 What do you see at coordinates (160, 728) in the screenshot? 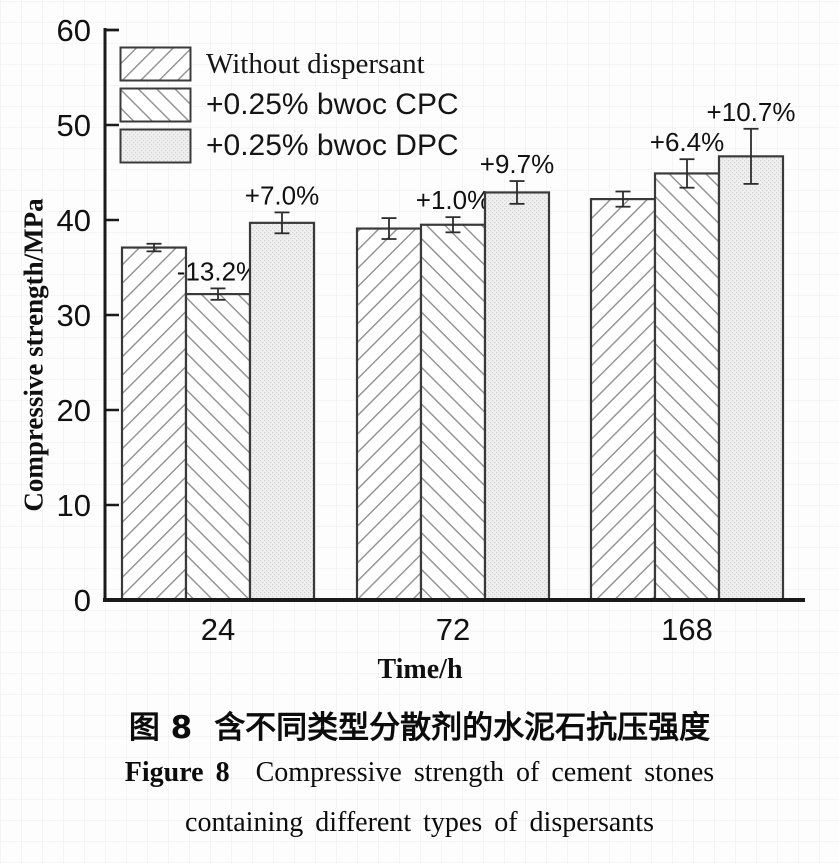
I see `caption-zh-figure-number: 图 8` at bounding box center [160, 728].